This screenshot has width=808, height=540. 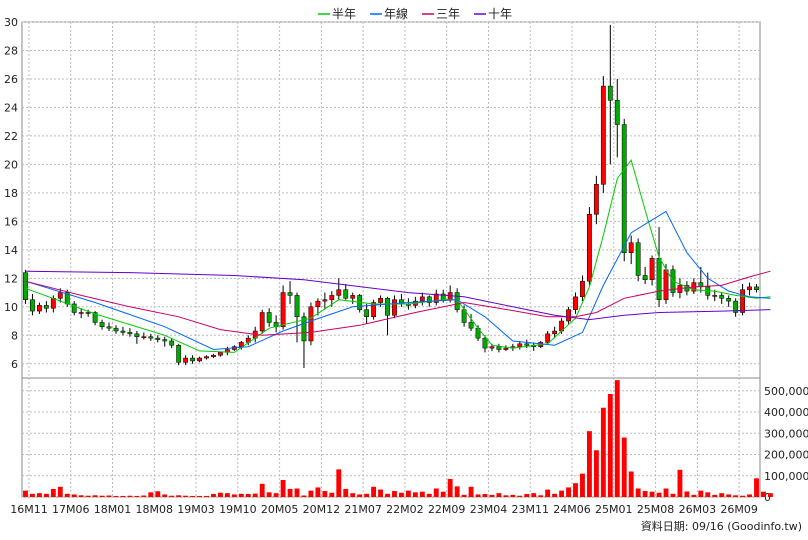 I want to click on legend-label: 年線, so click(x=396, y=13).